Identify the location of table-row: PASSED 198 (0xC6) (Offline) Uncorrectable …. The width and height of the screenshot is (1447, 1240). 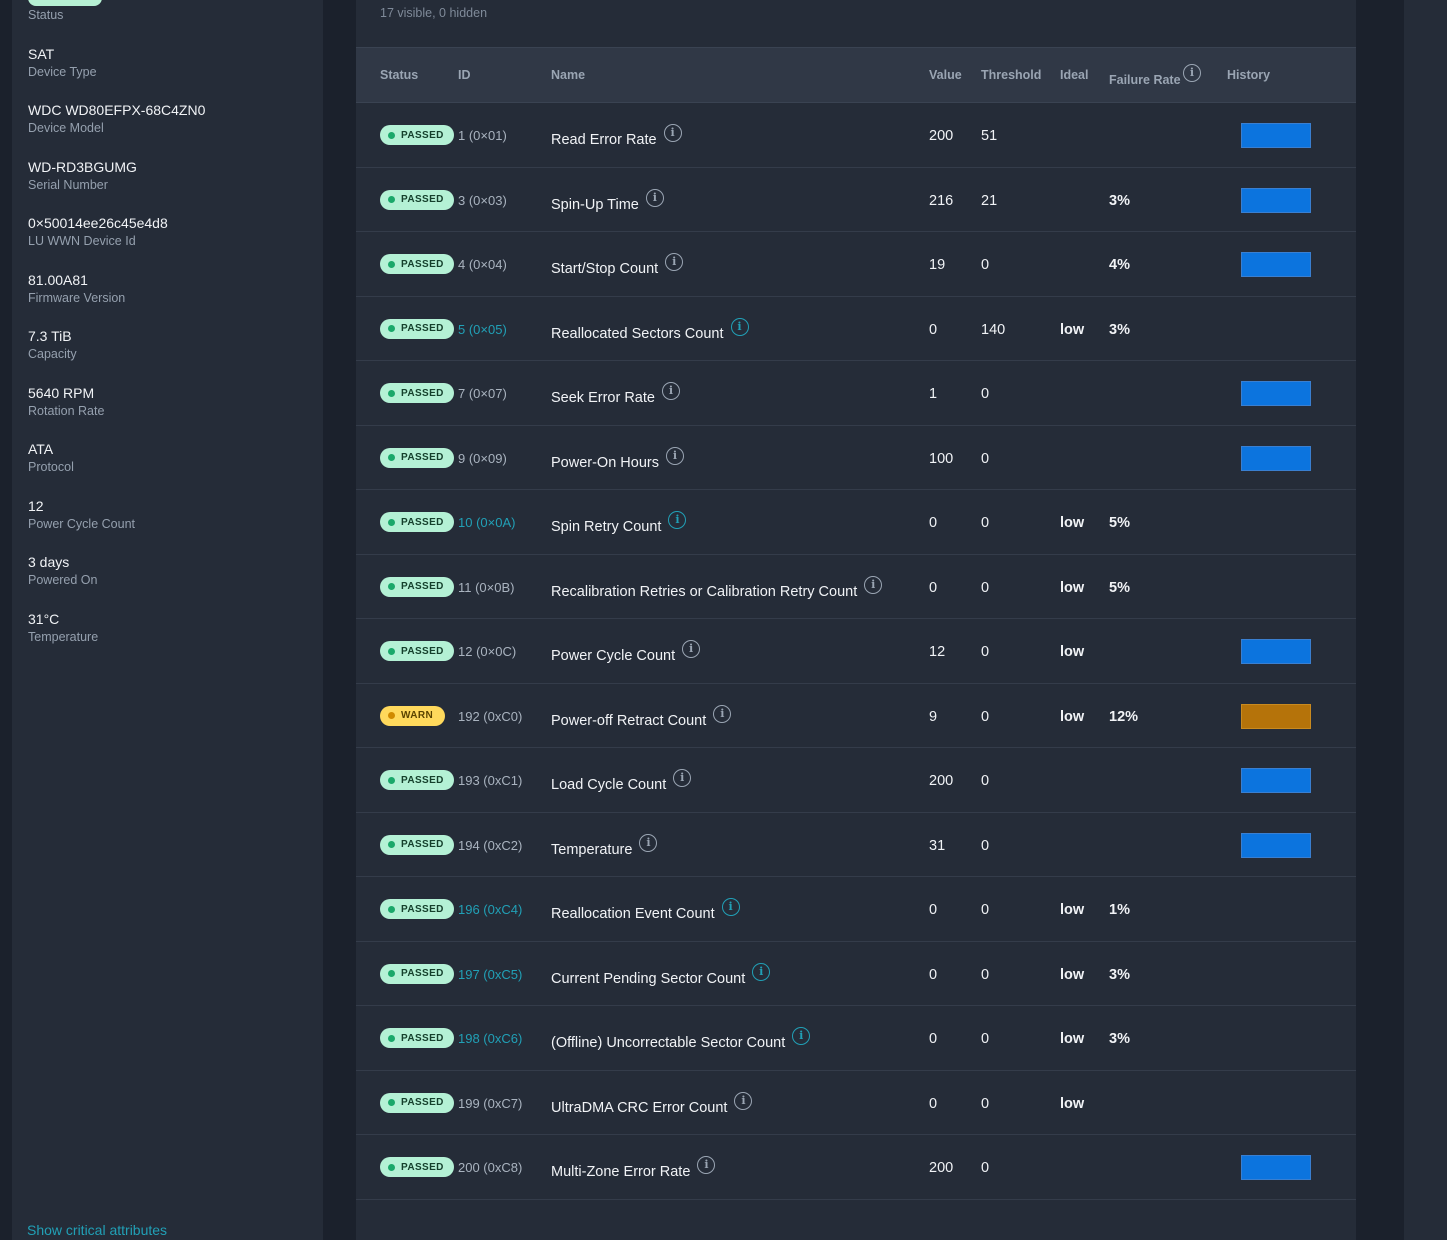
(856, 1038).